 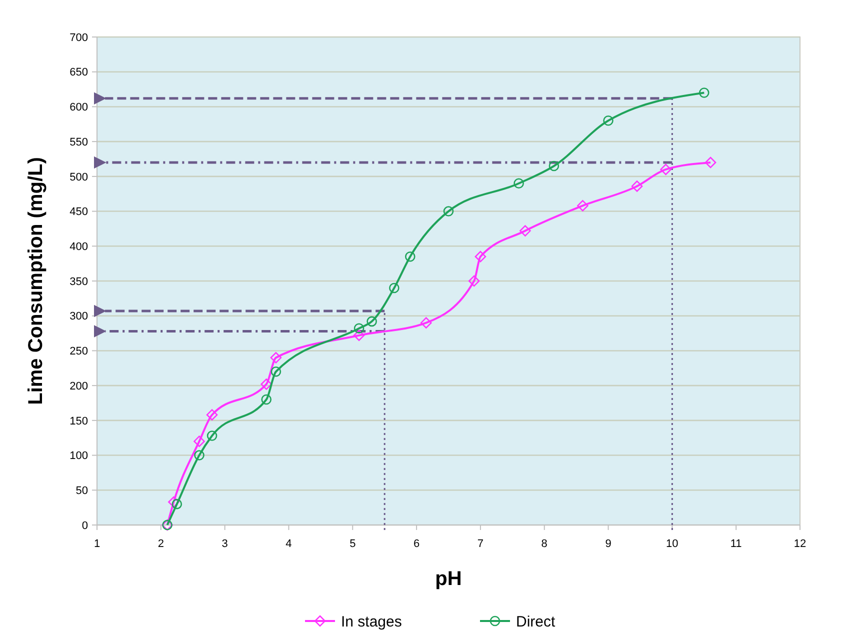 I want to click on x-tick-label: 5, so click(x=353, y=544).